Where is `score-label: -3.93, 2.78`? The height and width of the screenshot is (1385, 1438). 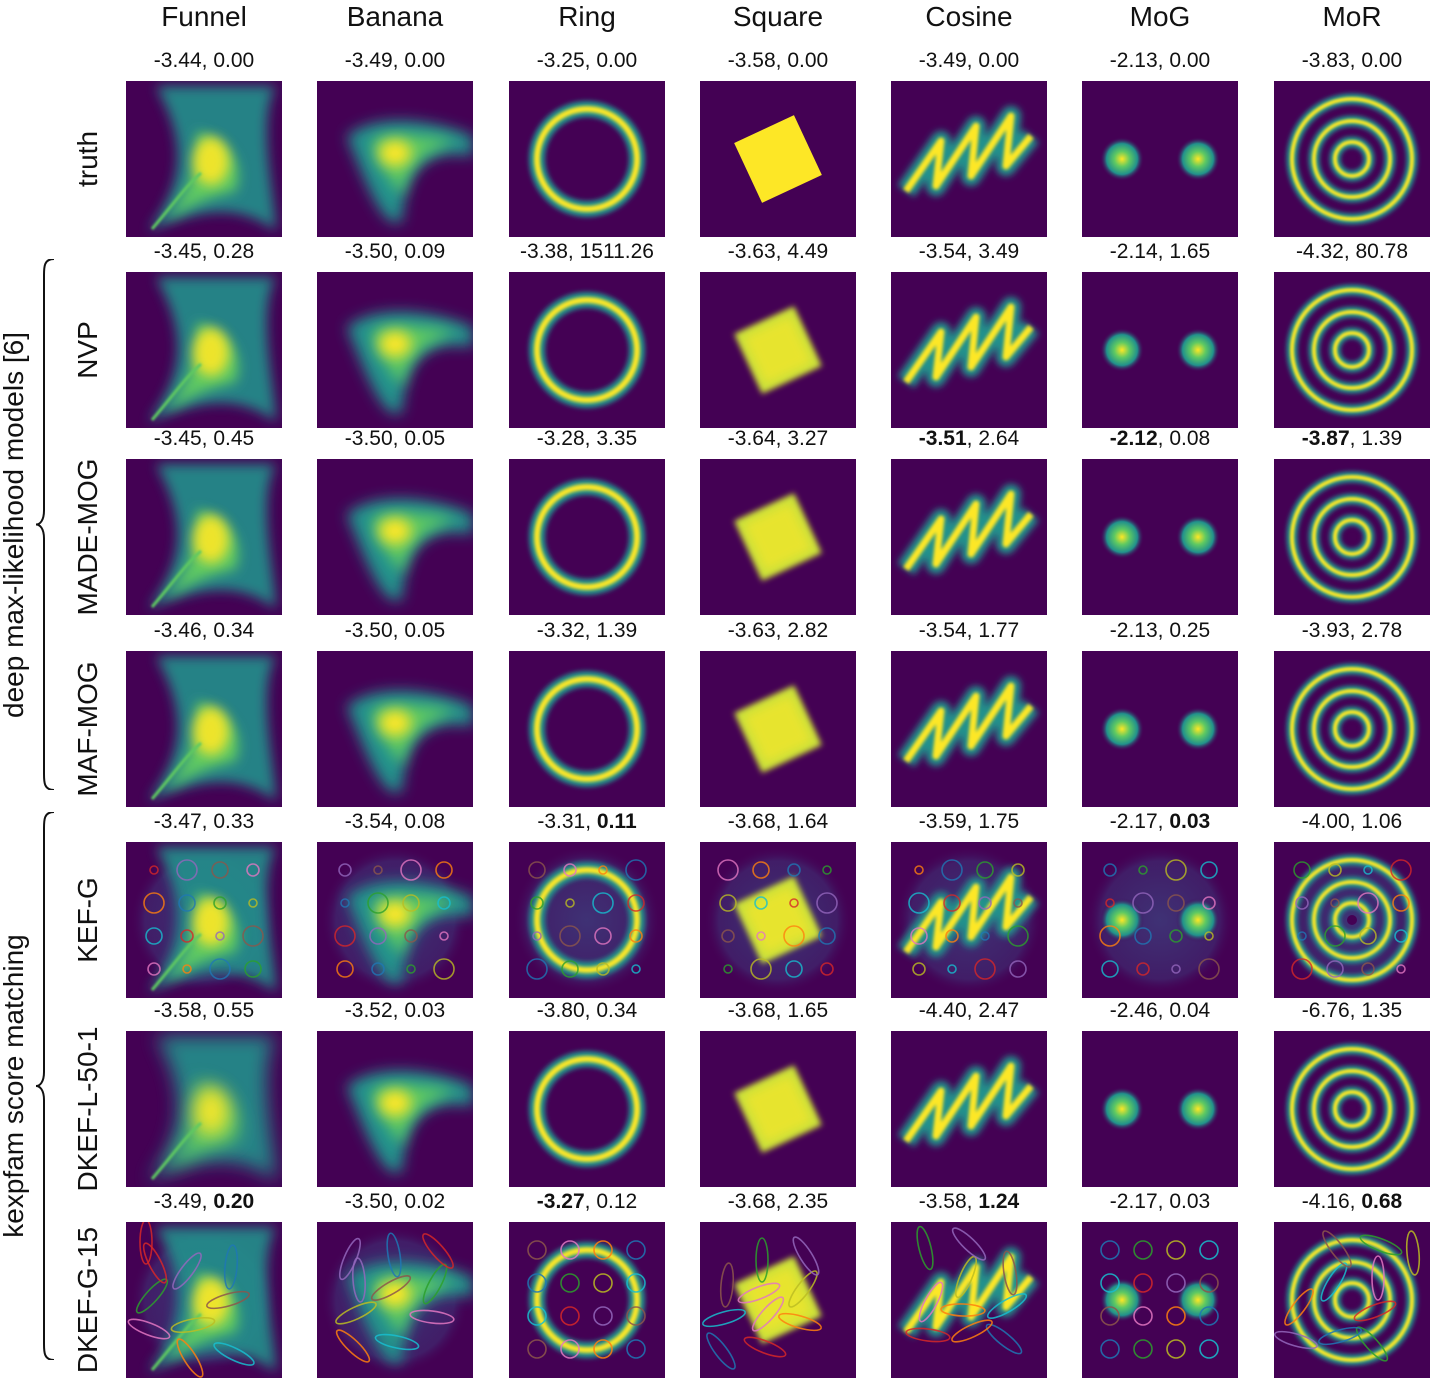 score-label: -3.93, 2.78 is located at coordinates (1352, 630).